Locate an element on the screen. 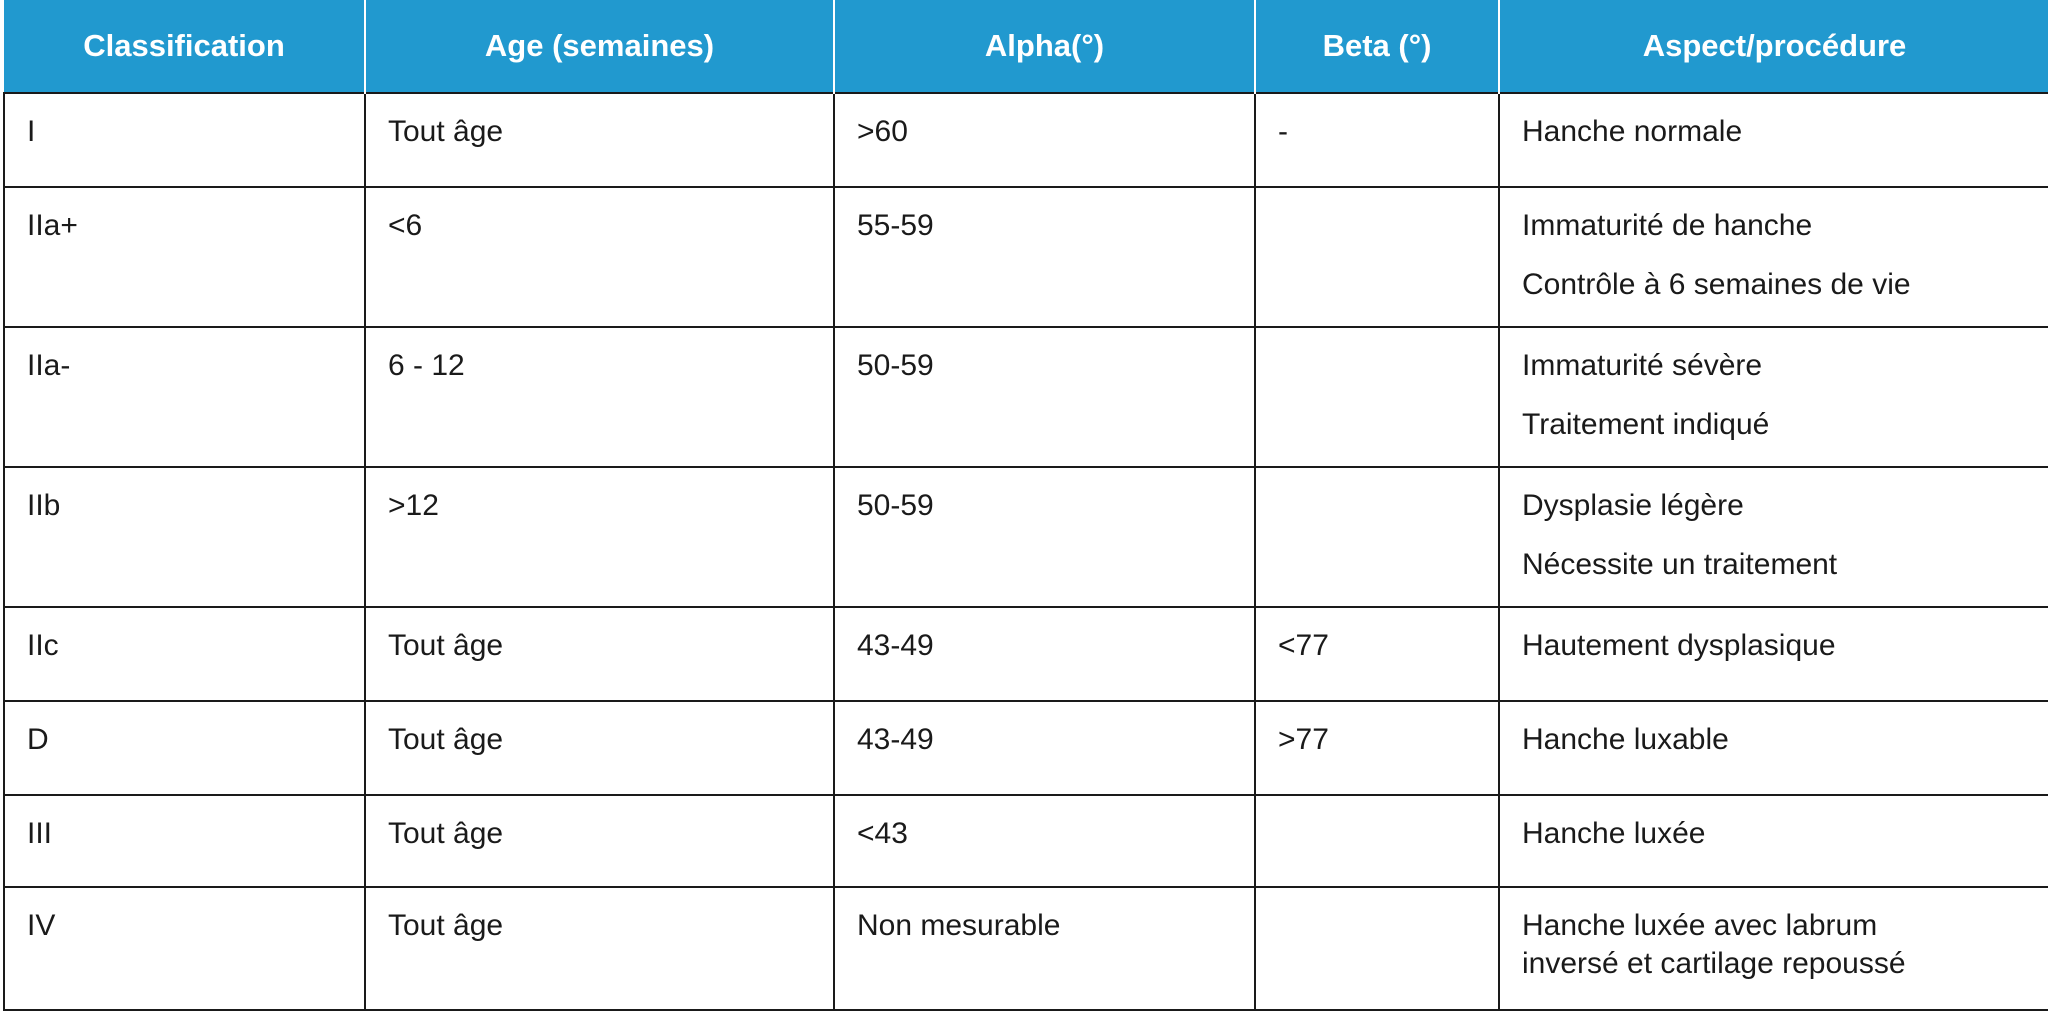  table-cell: <77 is located at coordinates (1377, 654).